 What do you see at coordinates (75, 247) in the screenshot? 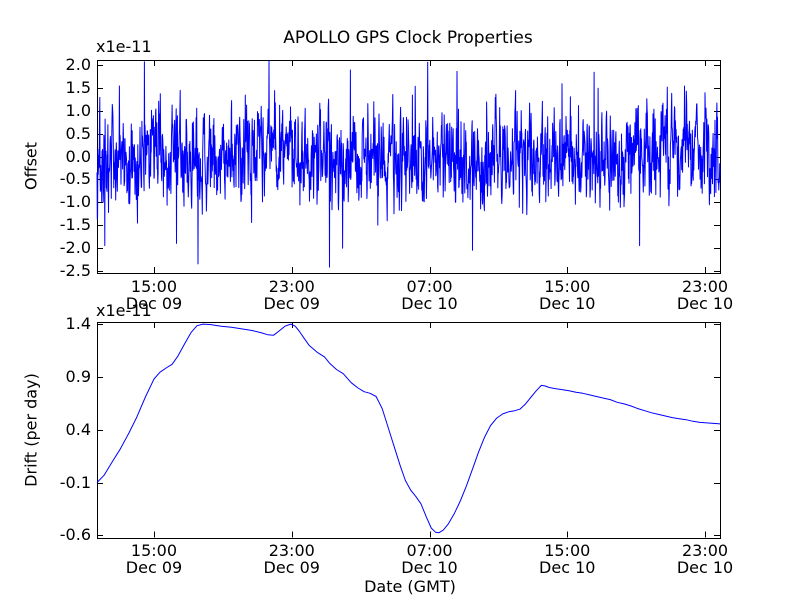
I see `y-tick-label: -2.0` at bounding box center [75, 247].